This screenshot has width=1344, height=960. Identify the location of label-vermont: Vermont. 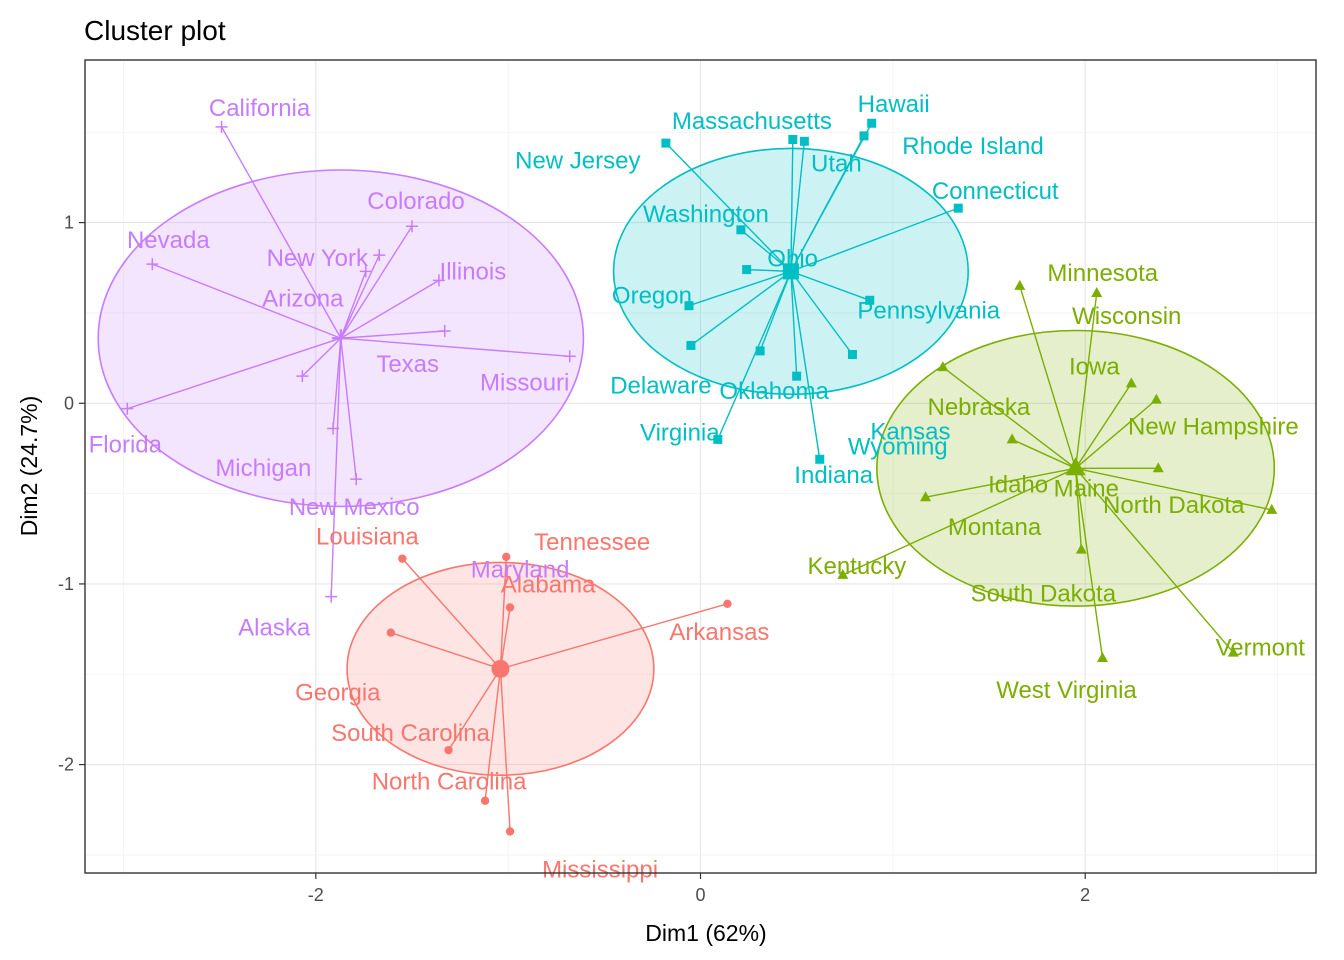
(1261, 648).